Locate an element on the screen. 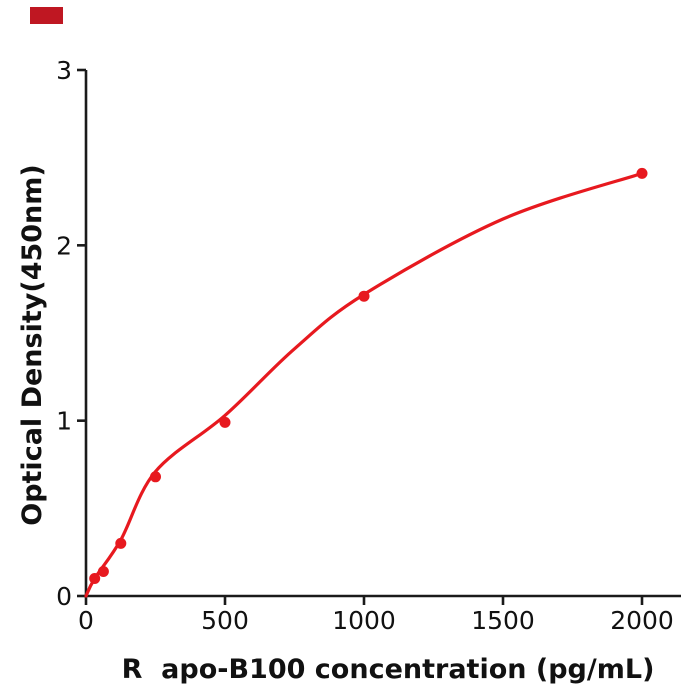  x-axis-title: R apo-B100 concentration (pg/mL) is located at coordinates (388, 669).